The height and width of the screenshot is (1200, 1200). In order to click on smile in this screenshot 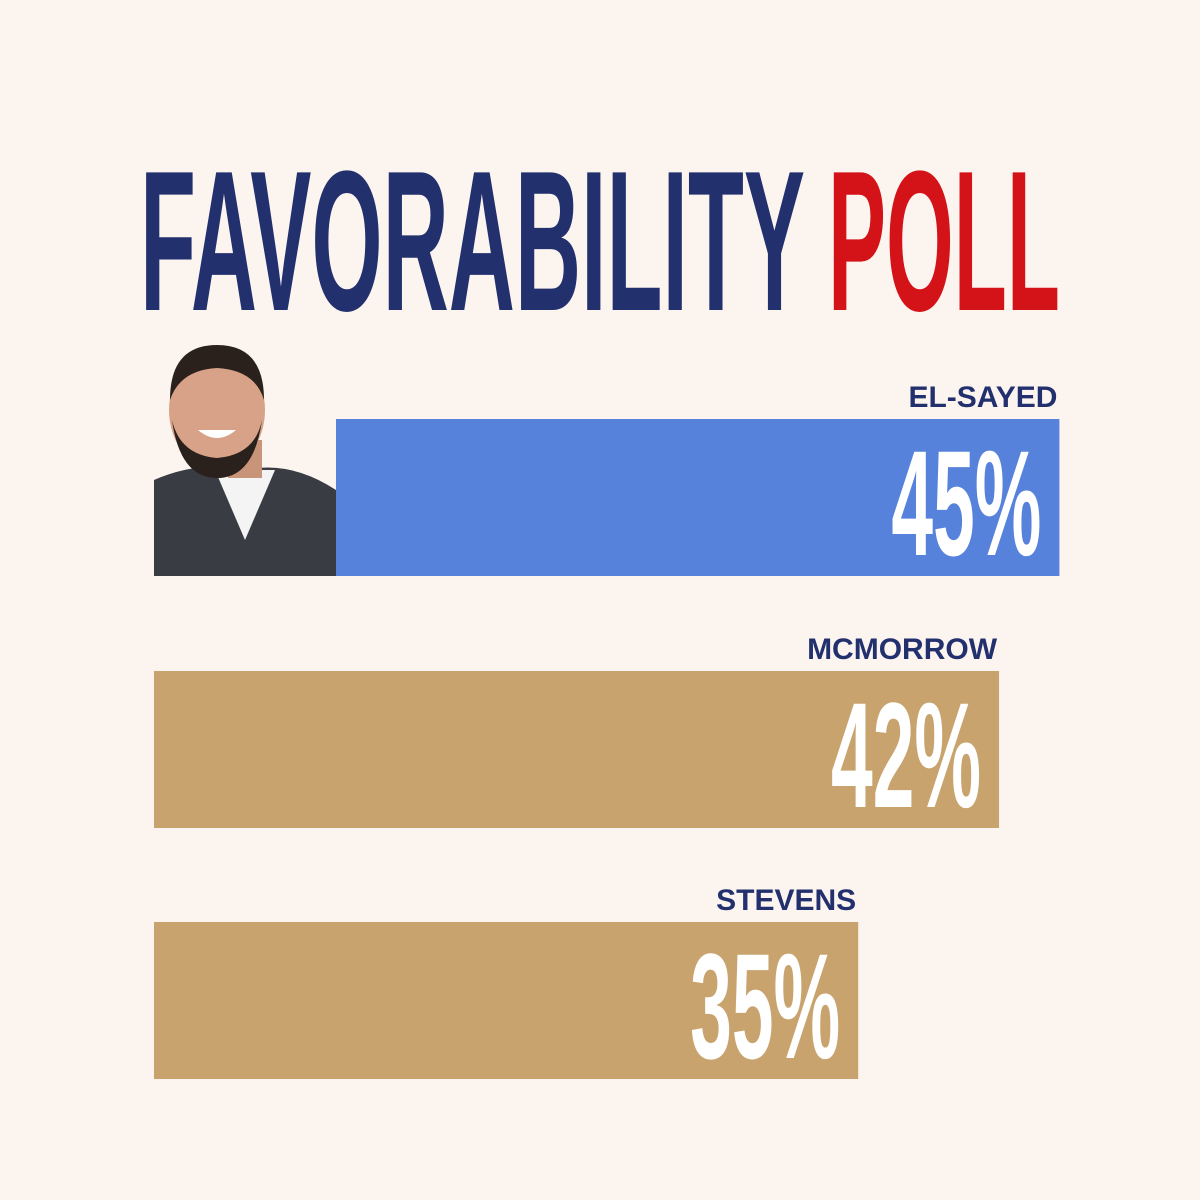, I will do `click(217, 434)`.